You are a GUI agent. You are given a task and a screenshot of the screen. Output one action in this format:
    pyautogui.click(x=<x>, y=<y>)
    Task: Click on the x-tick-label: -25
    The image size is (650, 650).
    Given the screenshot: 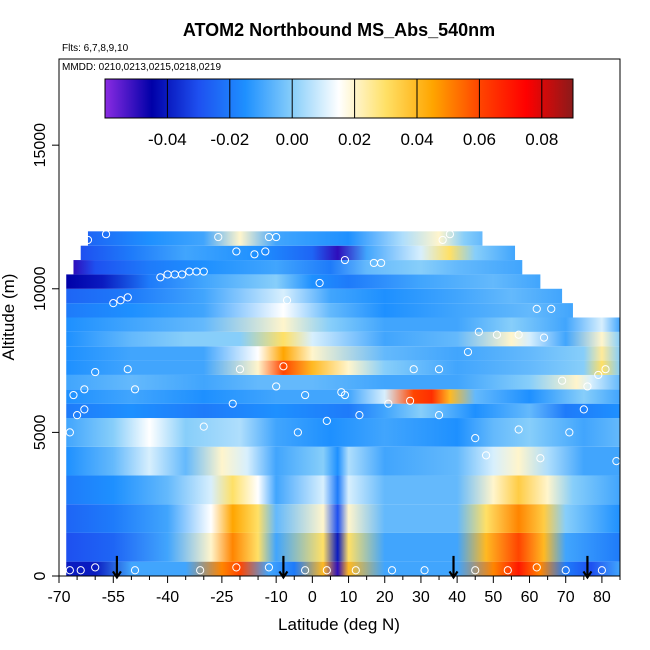 What is the action you would take?
    pyautogui.click(x=221, y=597)
    